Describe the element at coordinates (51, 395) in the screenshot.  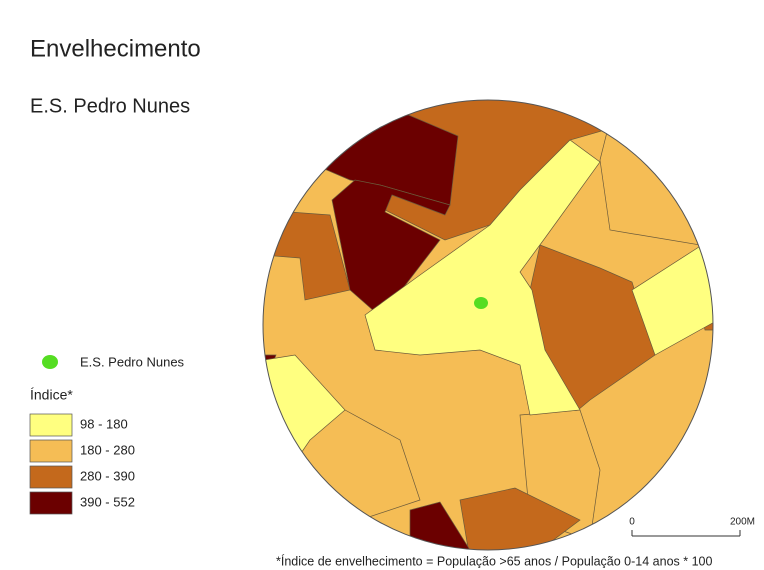
I see `legend-heading: Índice*` at that location.